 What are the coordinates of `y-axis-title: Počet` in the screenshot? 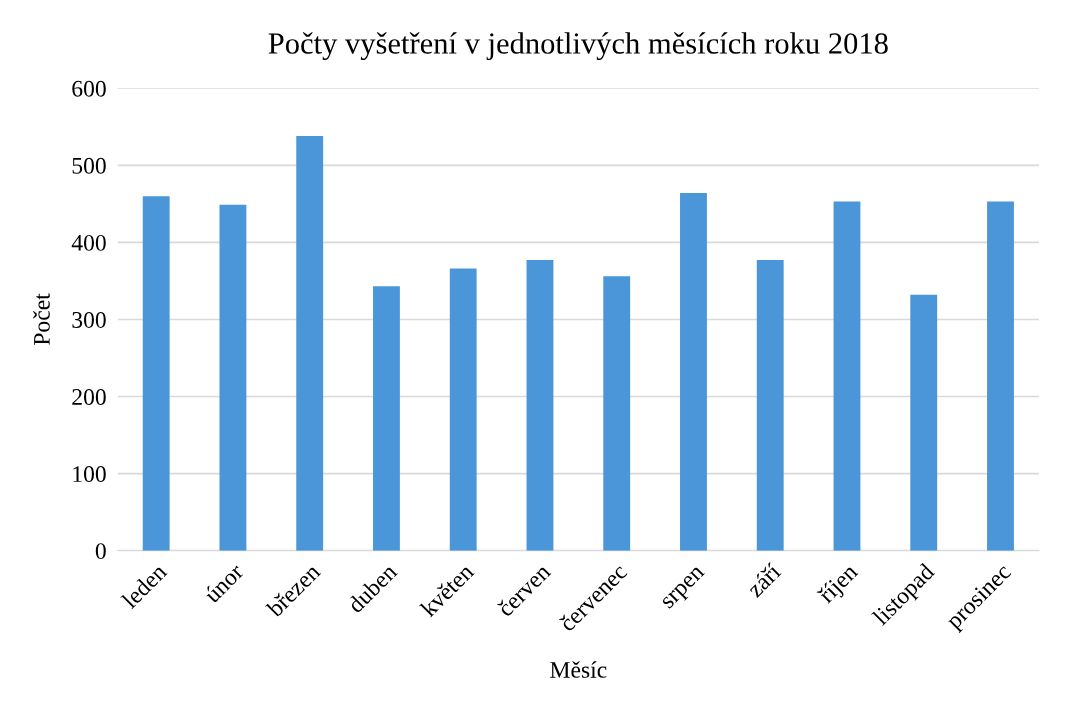 It's located at (41, 319).